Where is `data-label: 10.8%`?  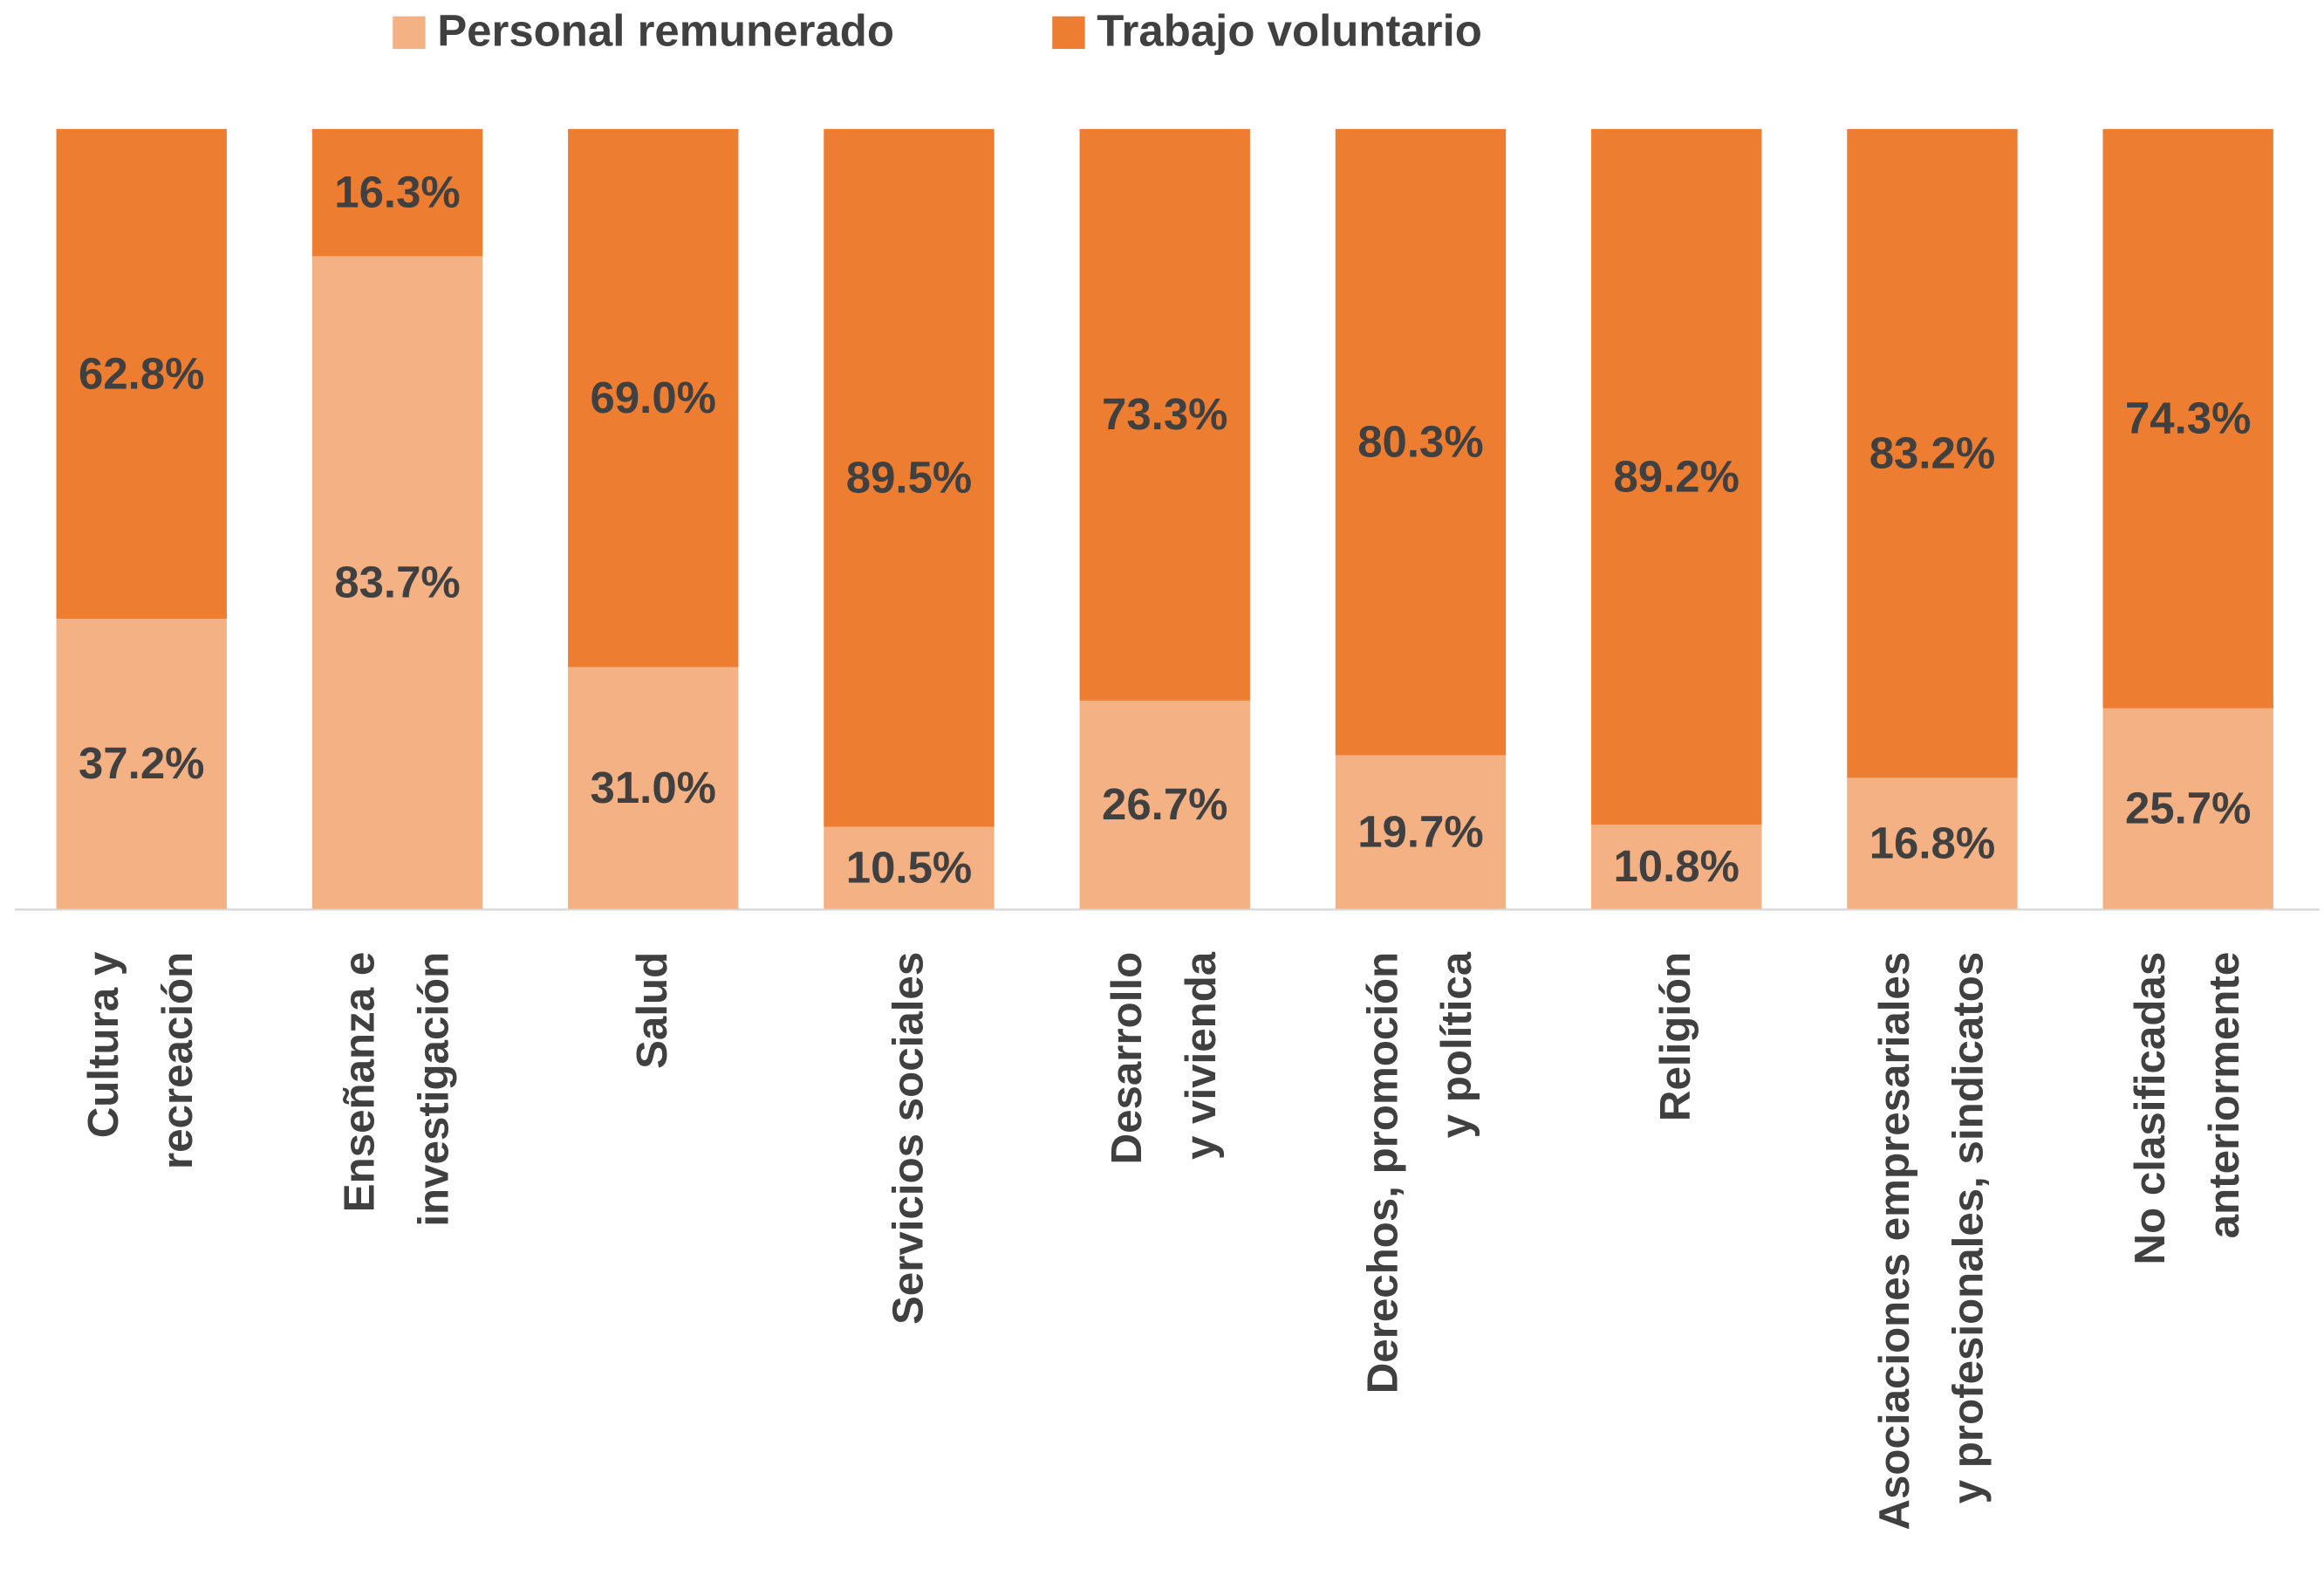
data-label: 10.8% is located at coordinates (1676, 866).